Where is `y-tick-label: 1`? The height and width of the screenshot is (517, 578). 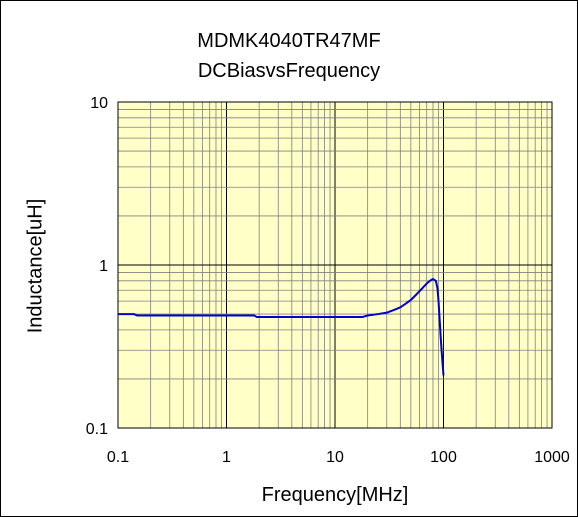
y-tick-label: 1 is located at coordinates (103, 266).